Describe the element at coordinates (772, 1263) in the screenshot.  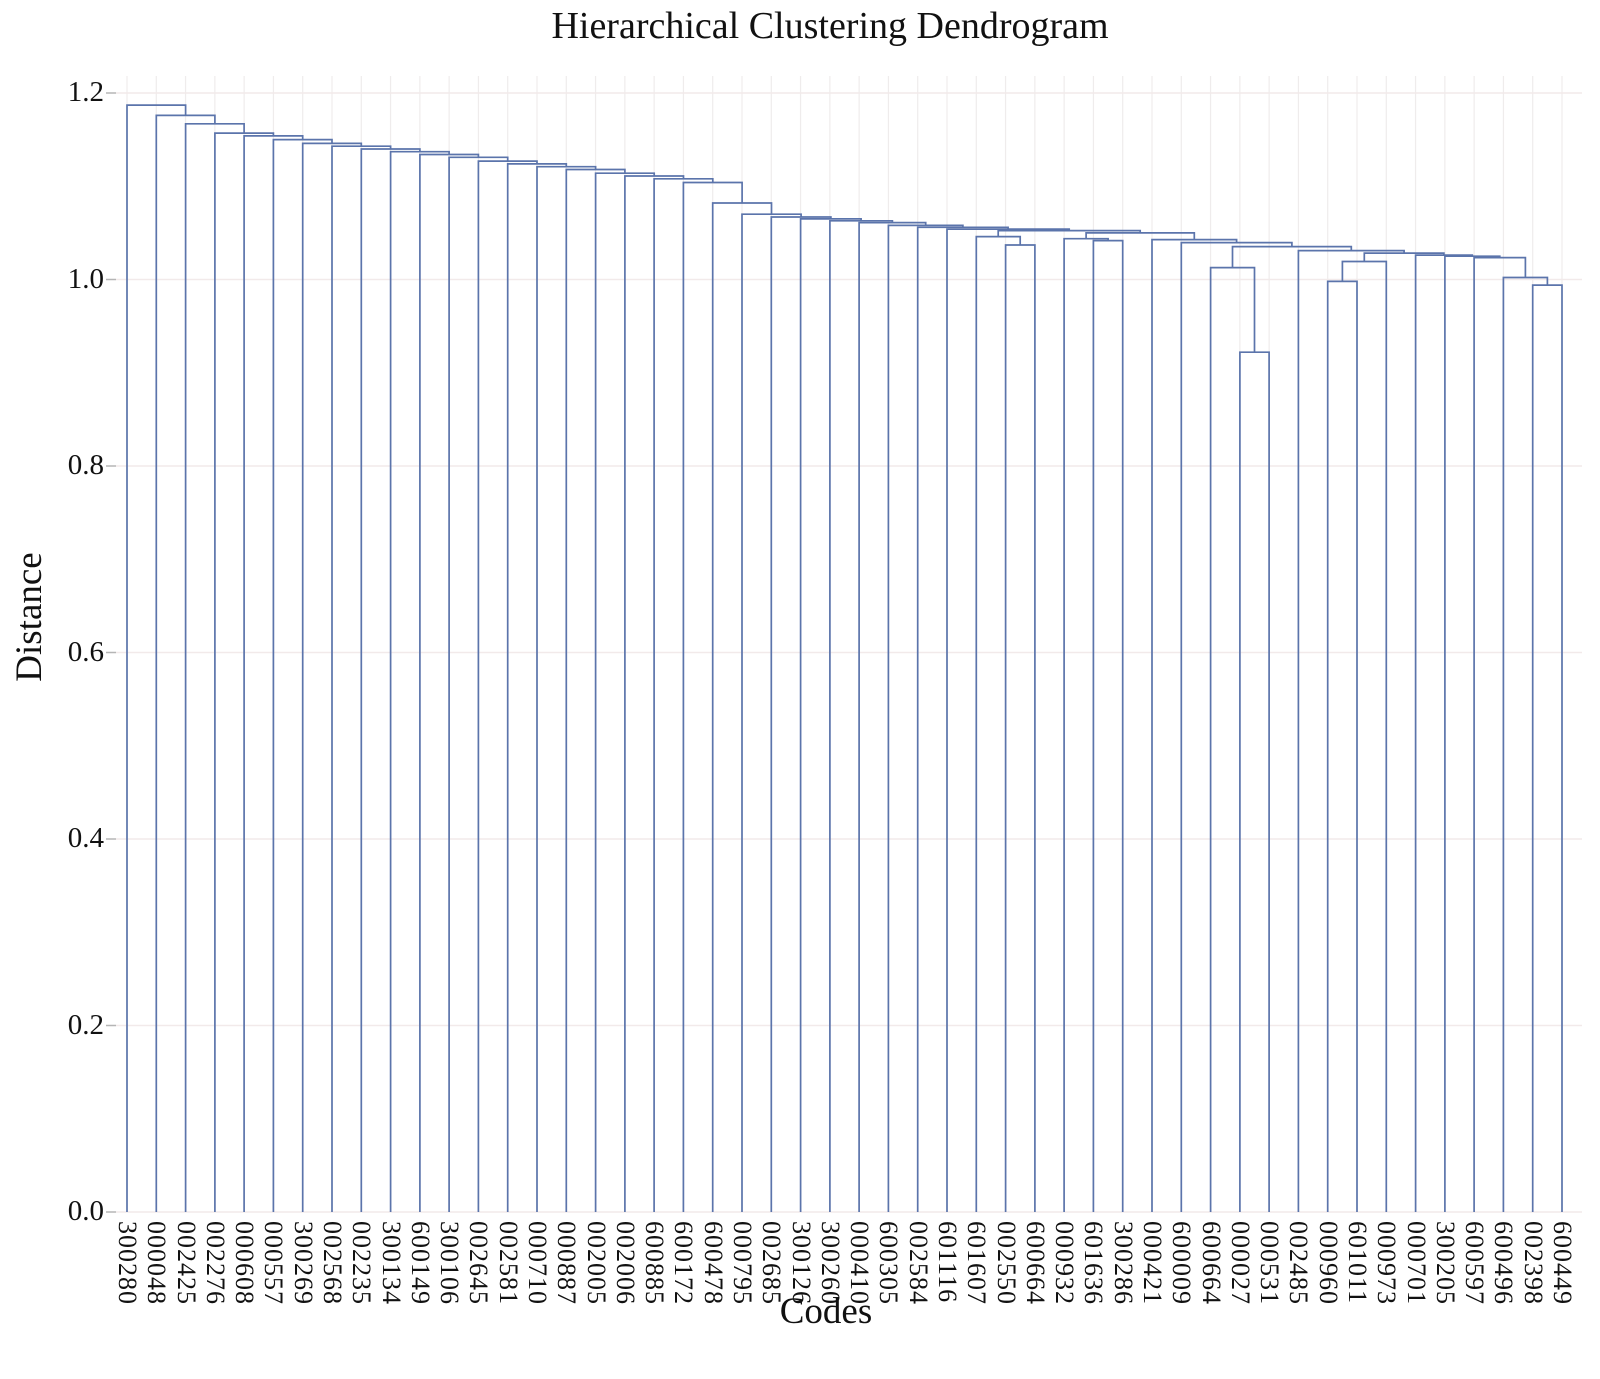
I see `x-tick-label: 002685` at that location.